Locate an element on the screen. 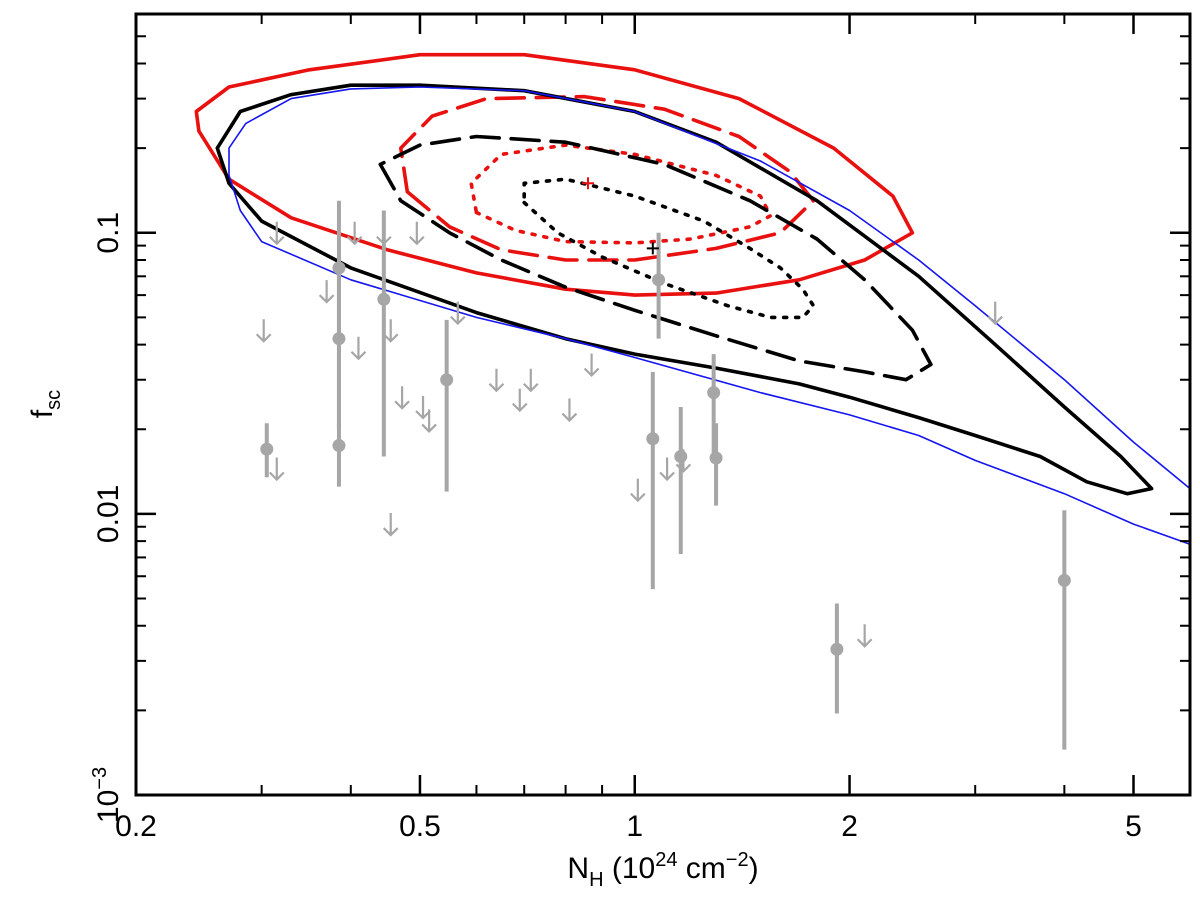 This screenshot has height=904, width=1200. x-axis-title-pre: (10 is located at coordinates (630, 868).